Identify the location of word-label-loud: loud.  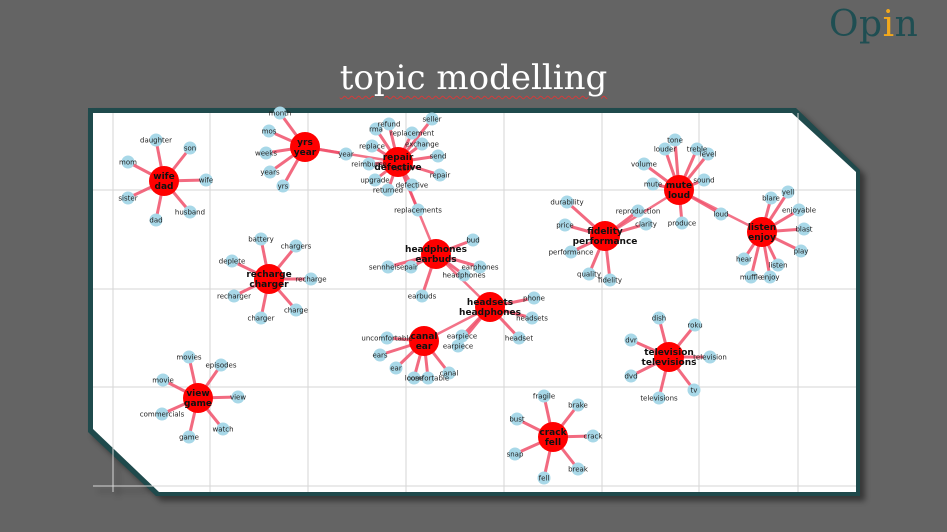
(720, 215).